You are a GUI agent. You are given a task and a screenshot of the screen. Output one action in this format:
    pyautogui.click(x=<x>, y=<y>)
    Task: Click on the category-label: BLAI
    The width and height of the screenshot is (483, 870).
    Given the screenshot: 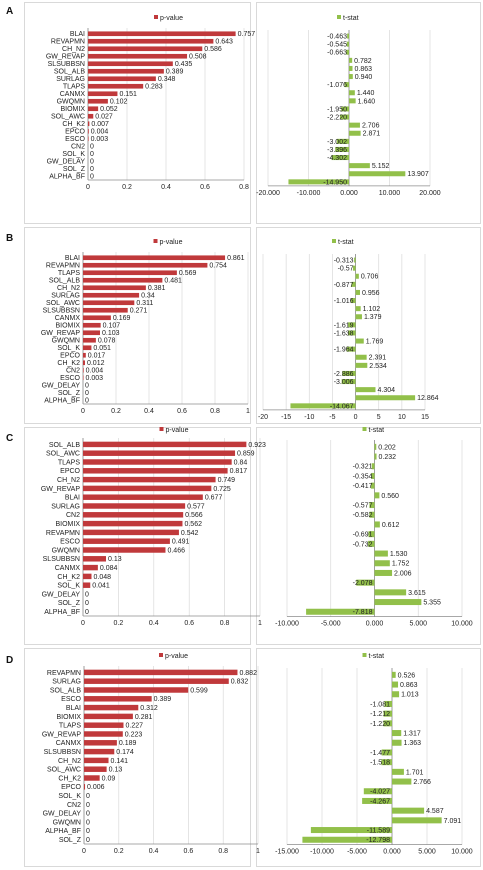 What is the action you would take?
    pyautogui.click(x=77, y=34)
    